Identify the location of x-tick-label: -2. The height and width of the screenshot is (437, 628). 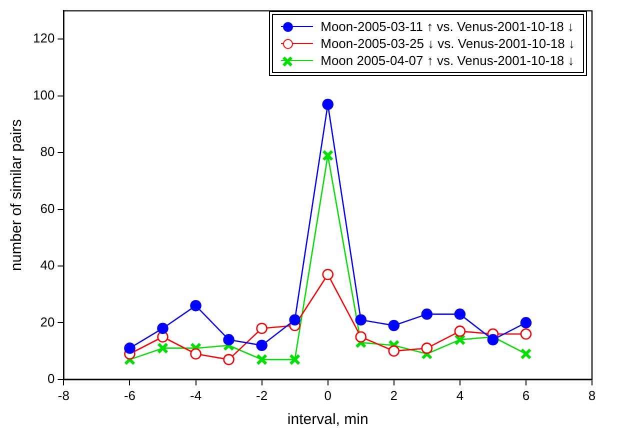
(262, 395).